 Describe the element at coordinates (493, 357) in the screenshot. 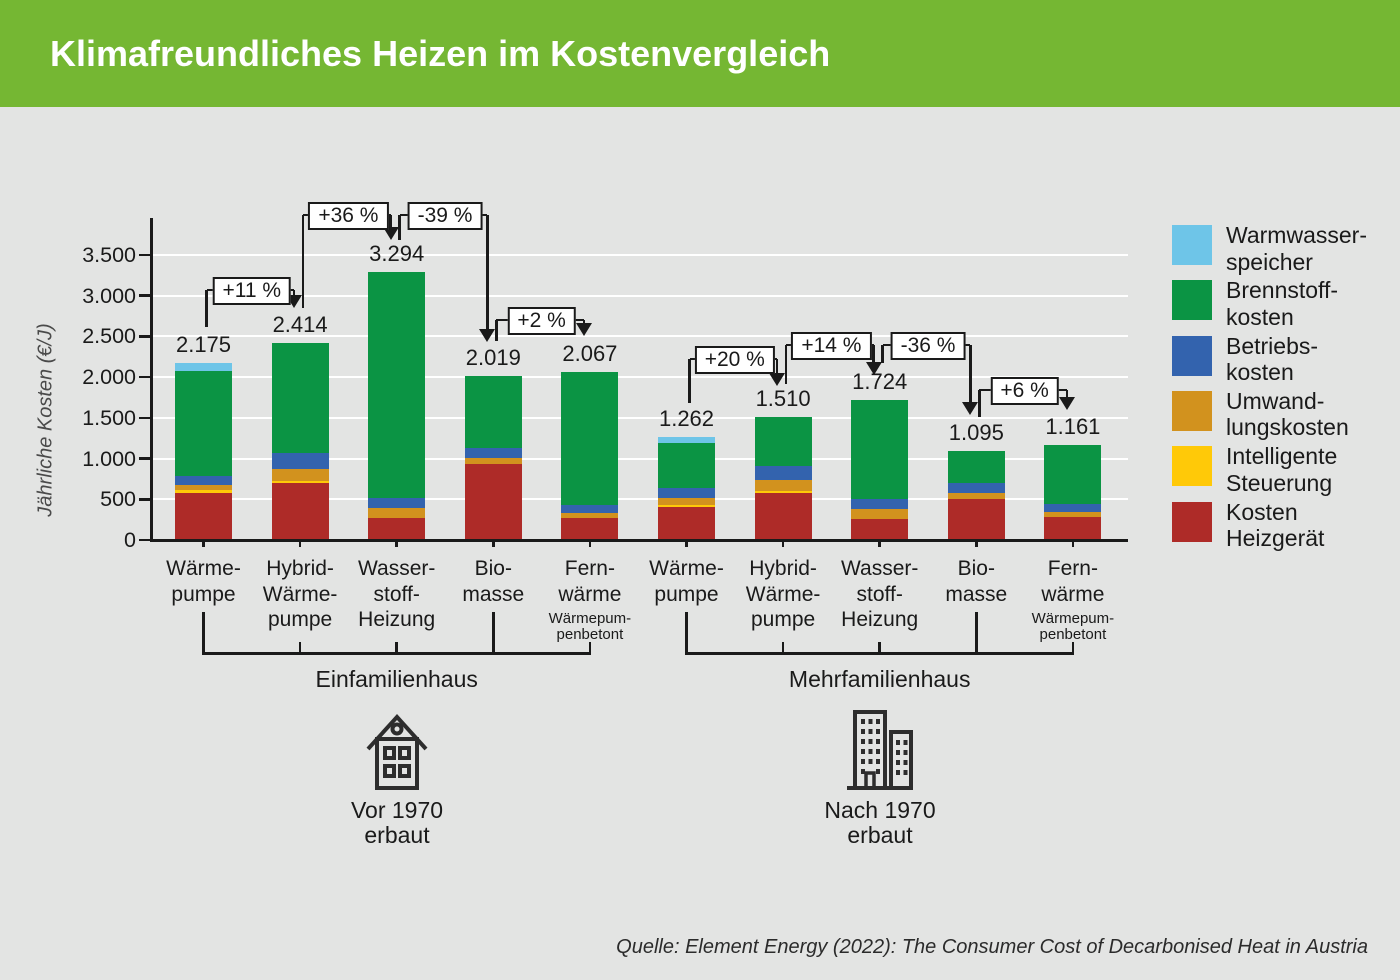

I see `bar-total-label: 2.019` at that location.